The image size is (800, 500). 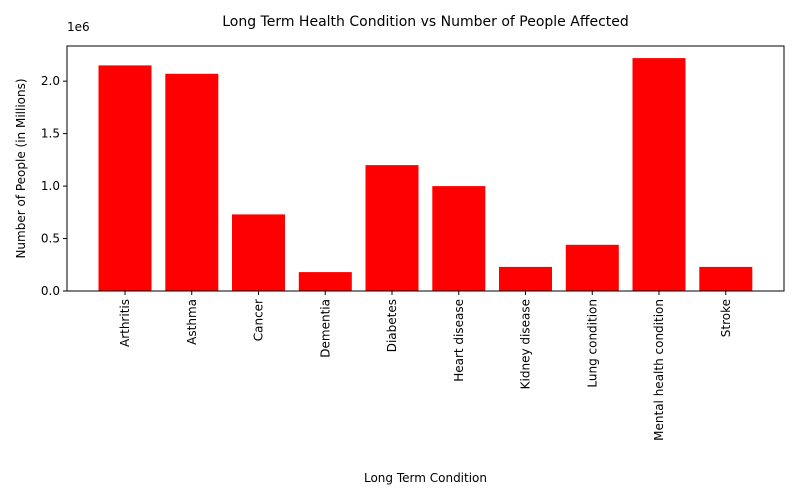 What do you see at coordinates (50, 81) in the screenshot?
I see `y-tick-label: 2.0` at bounding box center [50, 81].